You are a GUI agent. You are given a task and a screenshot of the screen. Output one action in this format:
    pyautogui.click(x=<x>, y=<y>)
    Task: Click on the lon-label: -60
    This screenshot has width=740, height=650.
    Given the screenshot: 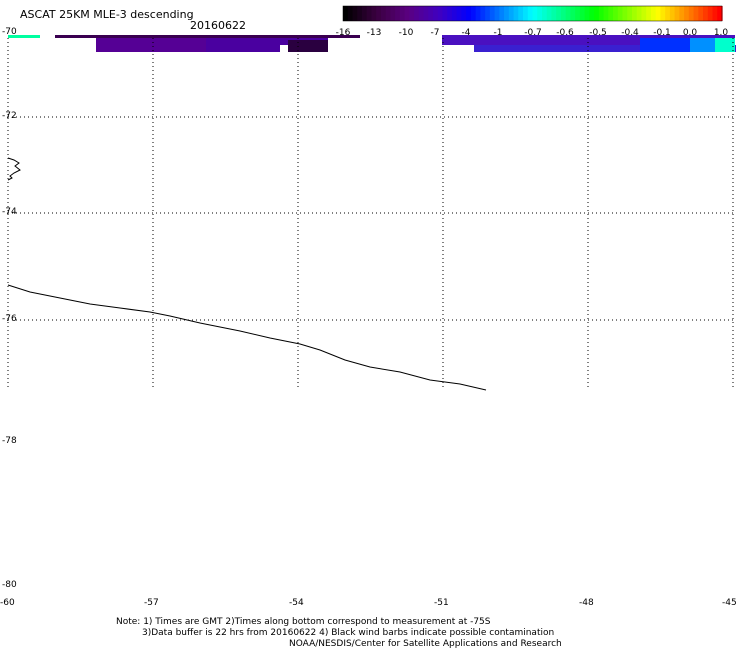 What is the action you would take?
    pyautogui.click(x=7, y=603)
    